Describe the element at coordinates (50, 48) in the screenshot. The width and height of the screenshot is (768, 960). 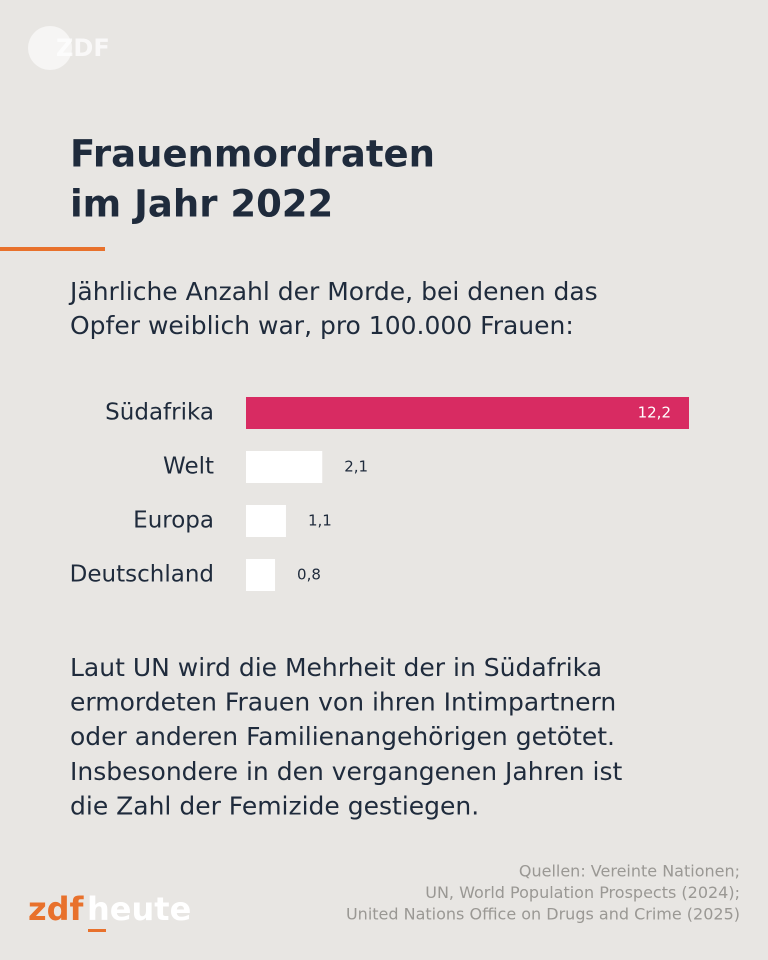
I see `logo-circle` at that location.